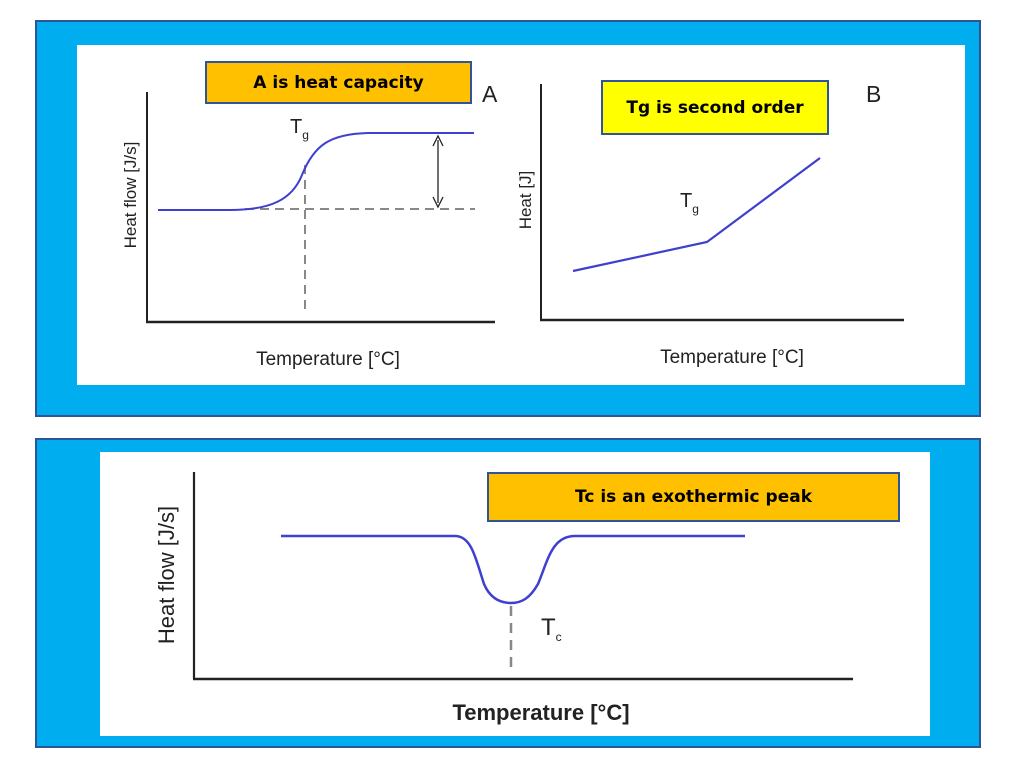 The height and width of the screenshot is (768, 1024). I want to click on plot-b-xlabel: Temperature [°C], so click(732, 357).